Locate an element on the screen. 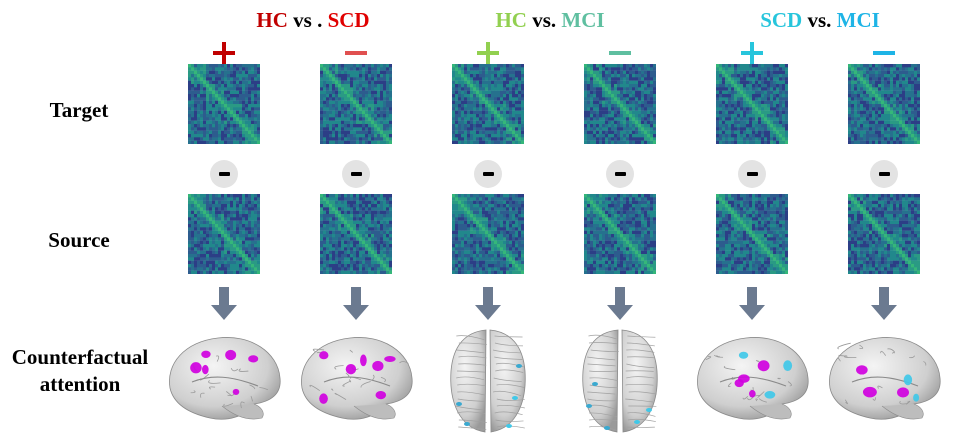 The width and height of the screenshot is (954, 439). row-label-target: Target is located at coordinates (79, 110).